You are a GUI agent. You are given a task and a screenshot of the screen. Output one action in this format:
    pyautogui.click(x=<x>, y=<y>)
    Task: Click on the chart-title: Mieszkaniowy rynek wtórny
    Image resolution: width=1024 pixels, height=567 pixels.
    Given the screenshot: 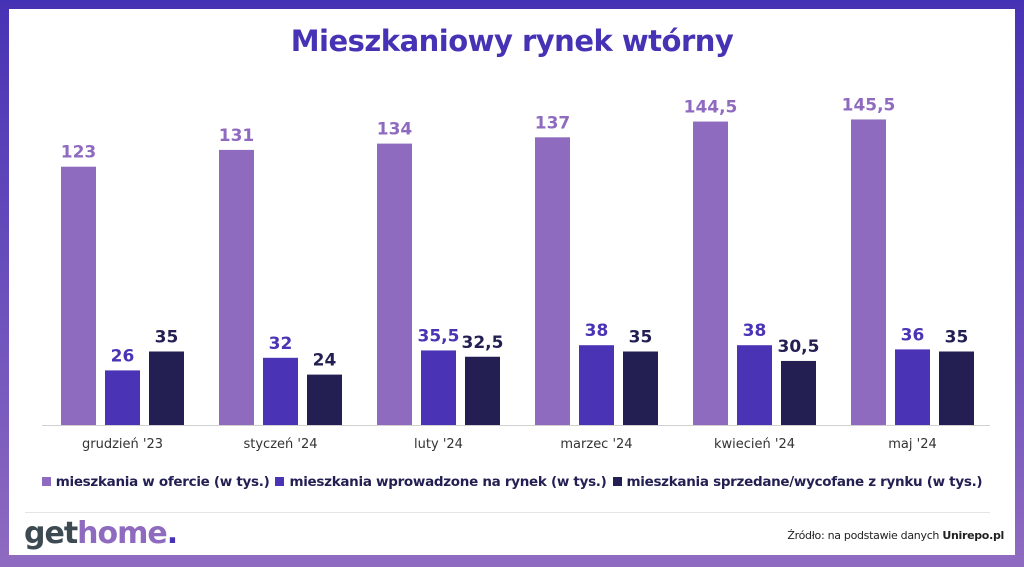 What is the action you would take?
    pyautogui.click(x=512, y=41)
    